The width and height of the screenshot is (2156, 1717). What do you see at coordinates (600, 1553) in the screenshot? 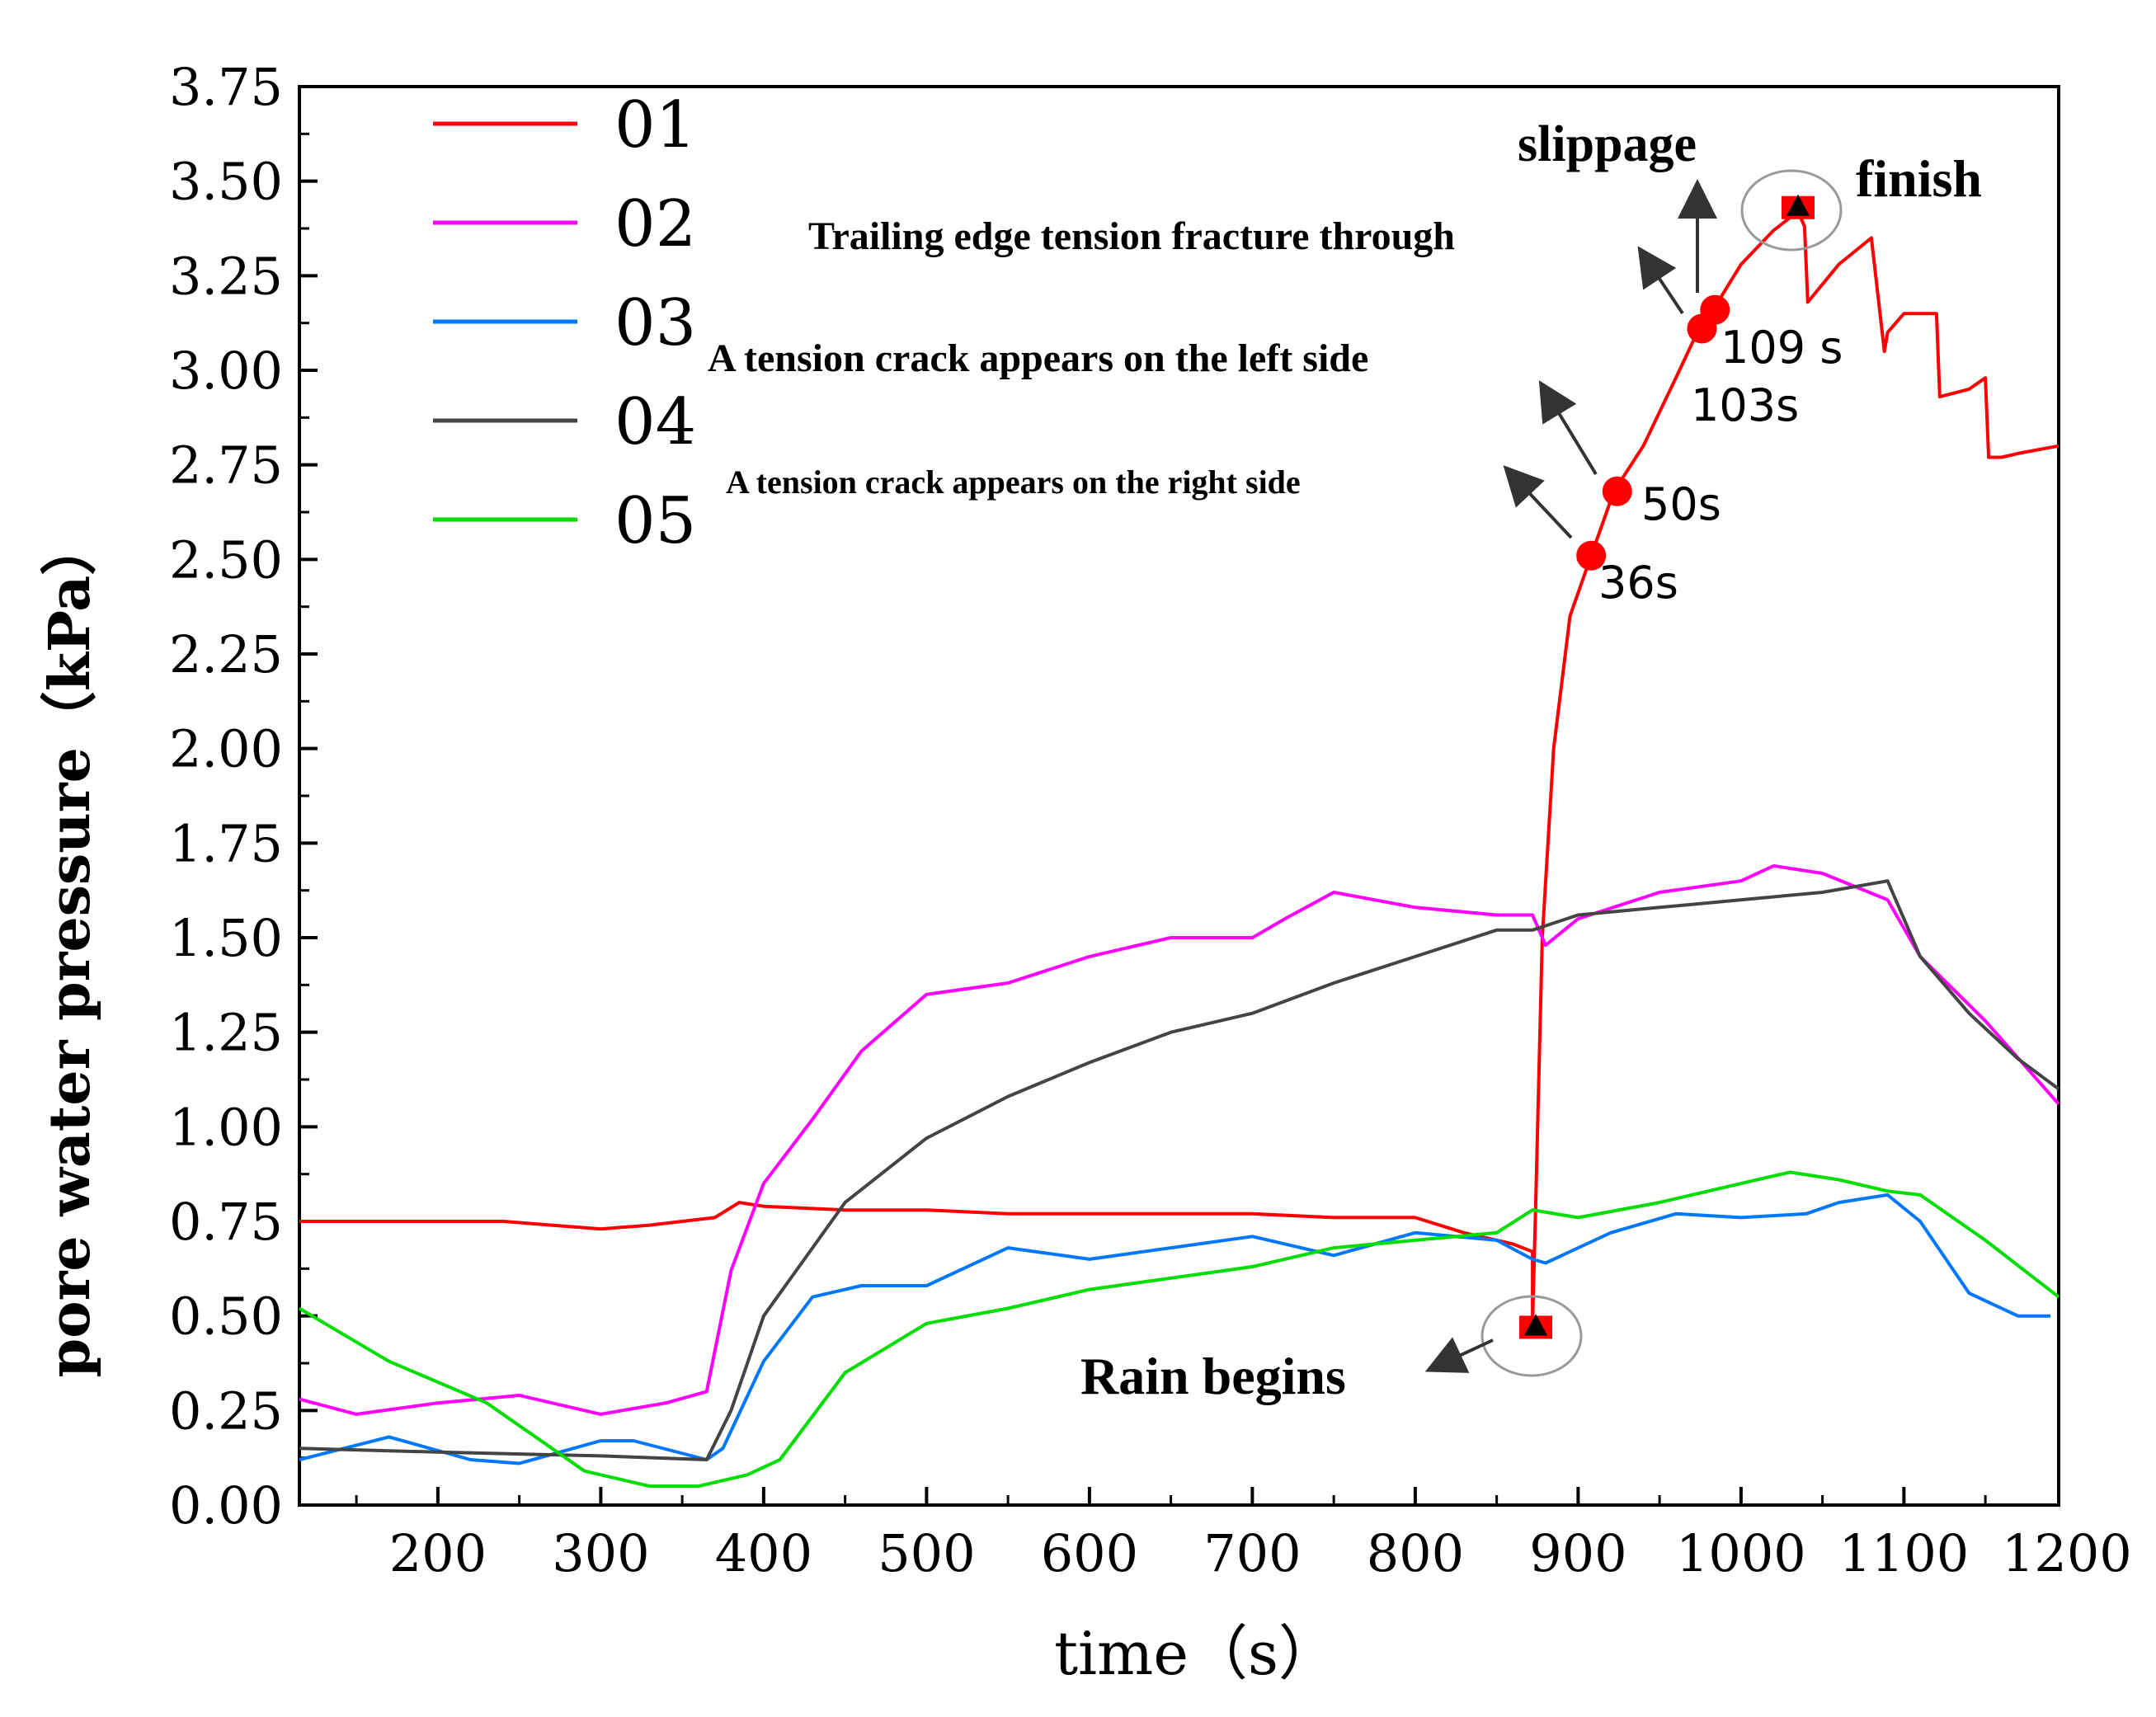
I see `x-tick-label: 300` at bounding box center [600, 1553].